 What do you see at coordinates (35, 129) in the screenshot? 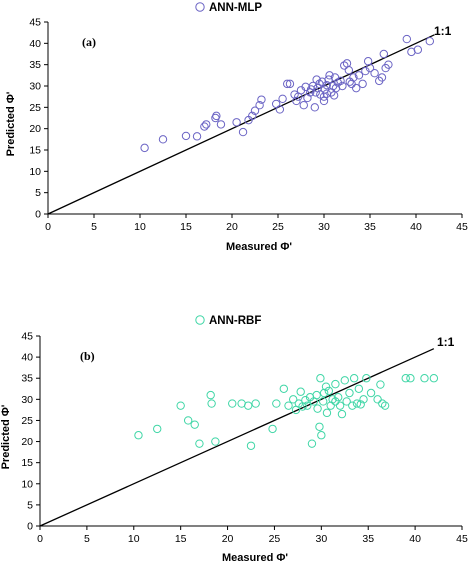
I see `y-tick-label: 20` at bounding box center [35, 129].